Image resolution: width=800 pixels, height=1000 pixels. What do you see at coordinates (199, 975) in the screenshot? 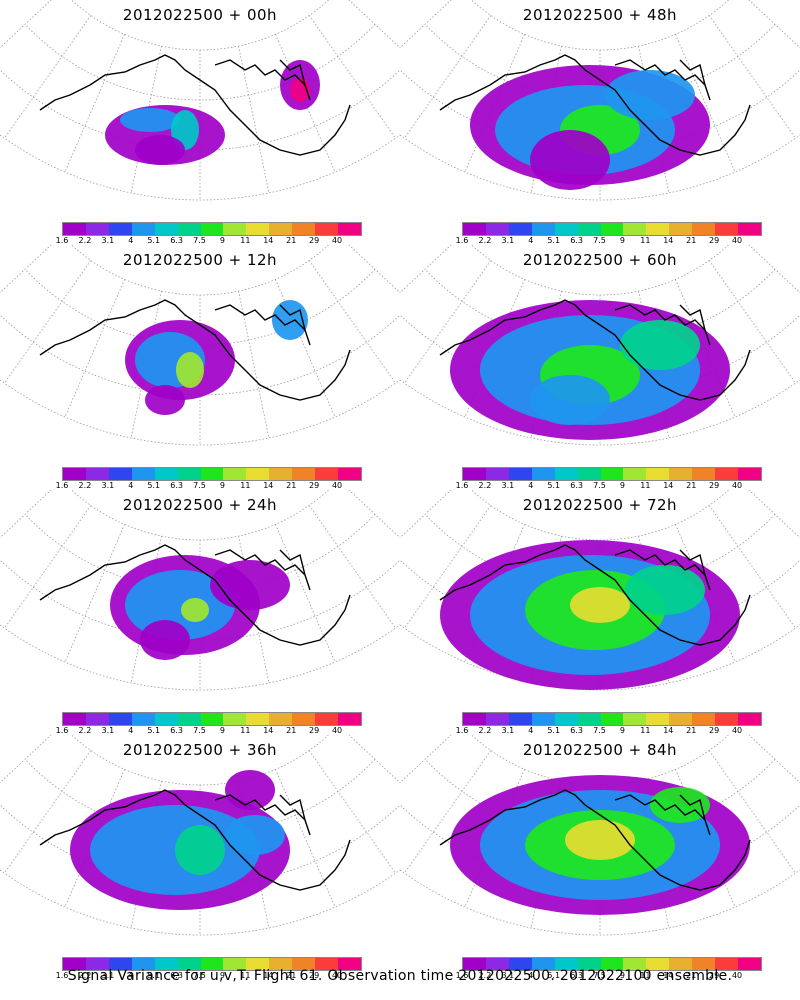
I see `colorbar-tick-label: 7.5` at bounding box center [199, 975].